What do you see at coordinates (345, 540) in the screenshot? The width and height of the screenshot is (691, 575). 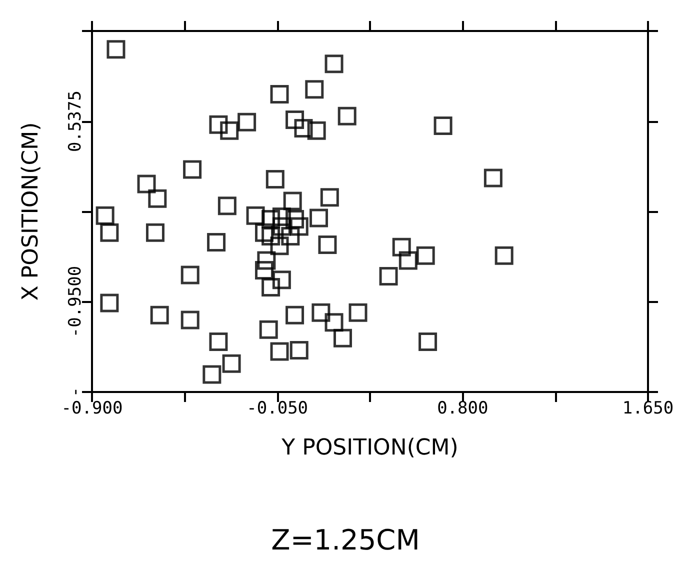 I see `text: Z=1.25CM` at bounding box center [345, 540].